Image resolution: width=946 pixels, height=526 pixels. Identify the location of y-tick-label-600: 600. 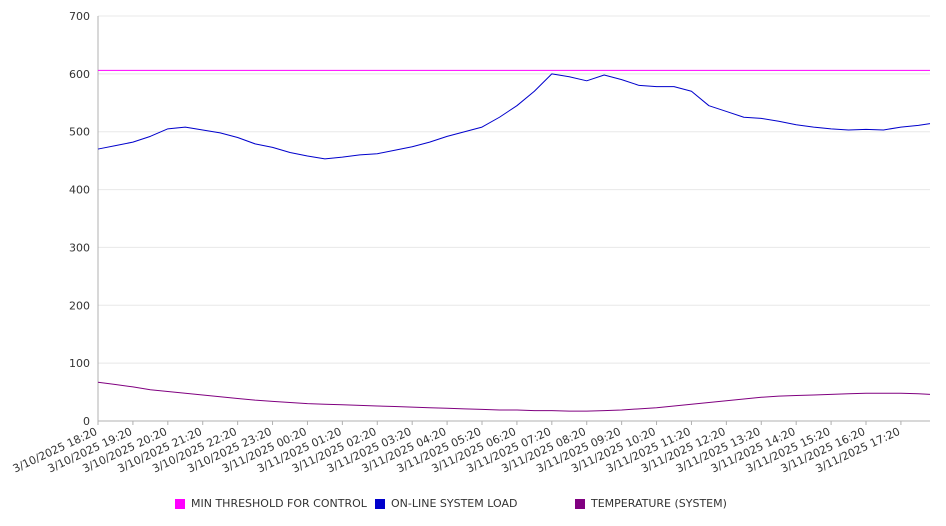
(79, 74).